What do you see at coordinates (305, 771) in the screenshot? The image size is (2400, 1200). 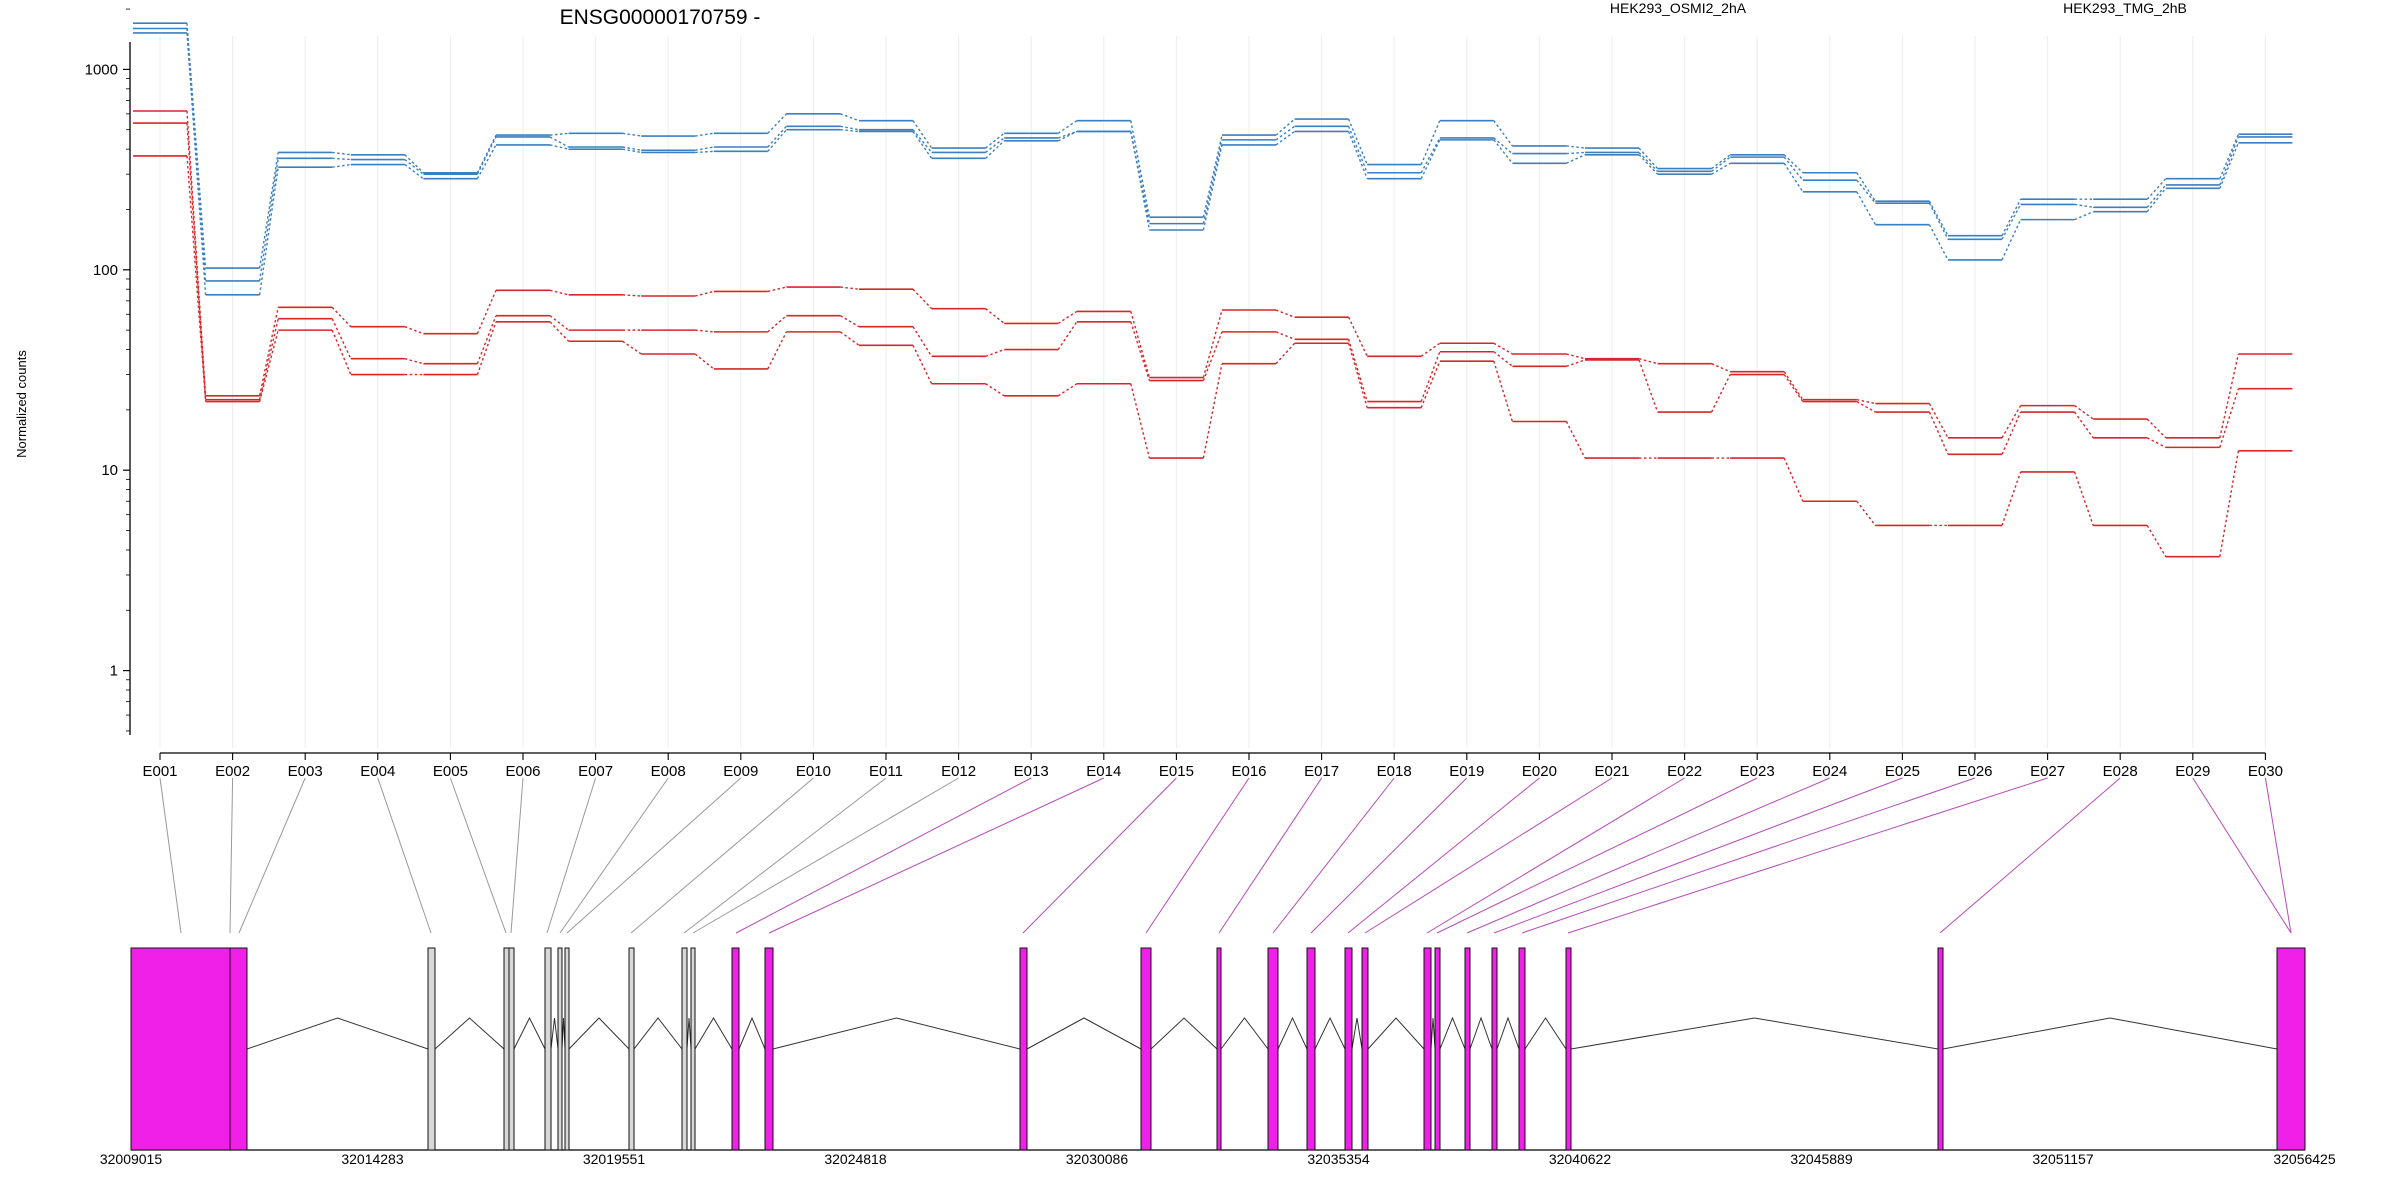 I see `x-tick-label: E003` at bounding box center [305, 771].